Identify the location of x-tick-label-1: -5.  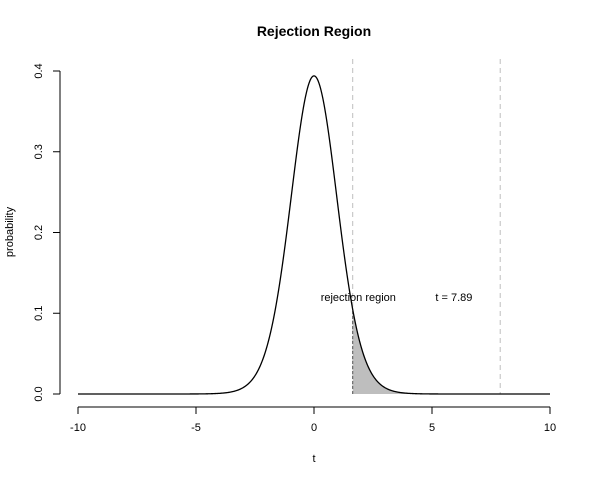
(196, 428).